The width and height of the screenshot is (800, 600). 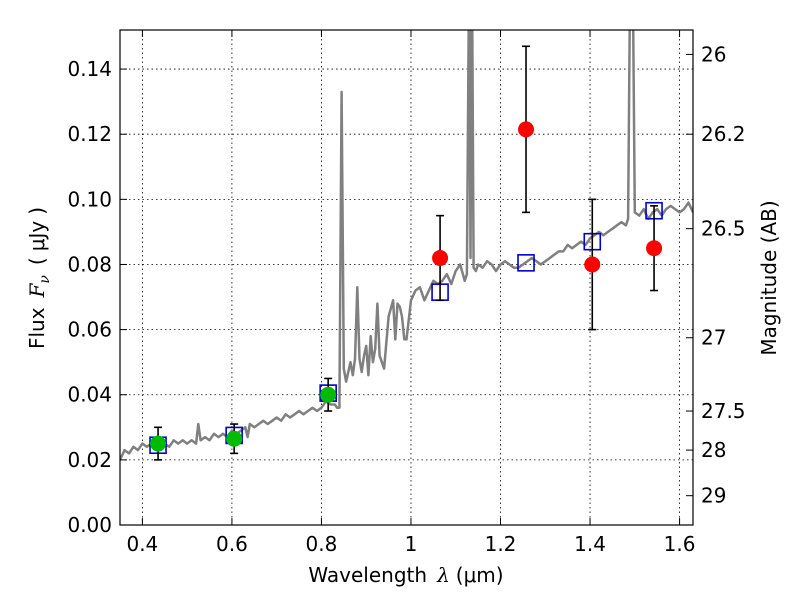 What do you see at coordinates (723, 411) in the screenshot?
I see `y2-tick-label: 27.5` at bounding box center [723, 411].